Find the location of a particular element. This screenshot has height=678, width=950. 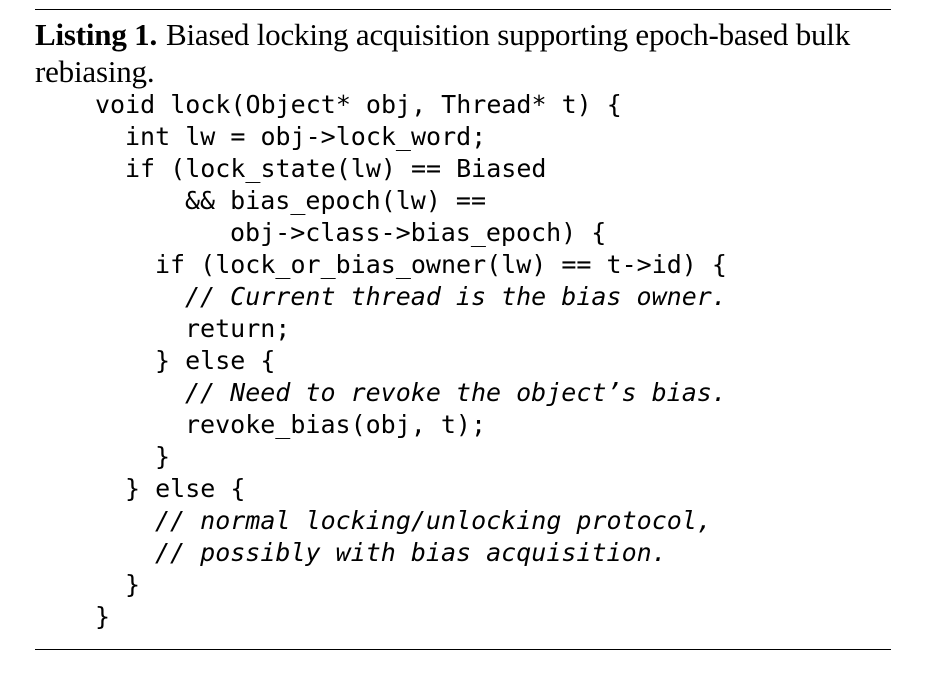

comment-text: // possibly with bias acquisition. is located at coordinates (411, 552).